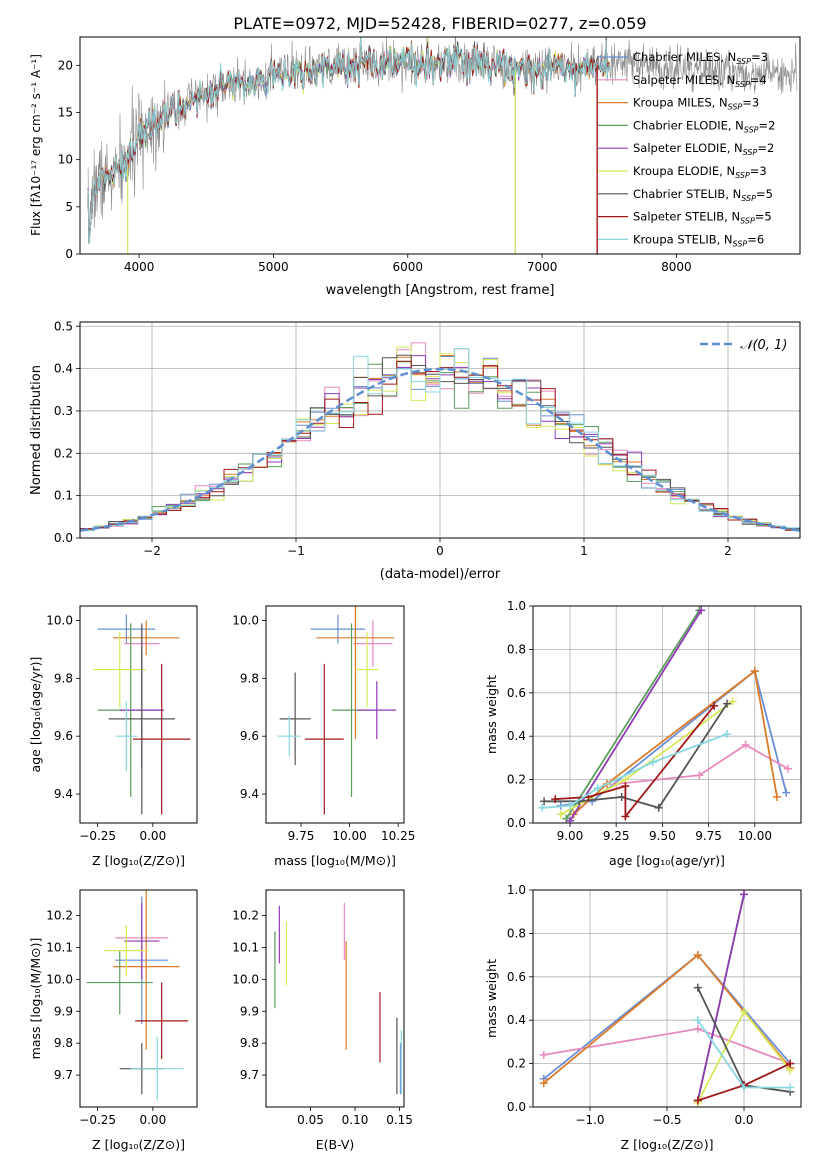 This screenshot has height=1170, width=819. Describe the element at coordinates (65, 160) in the screenshot. I see `y-tick-label: 10` at that location.